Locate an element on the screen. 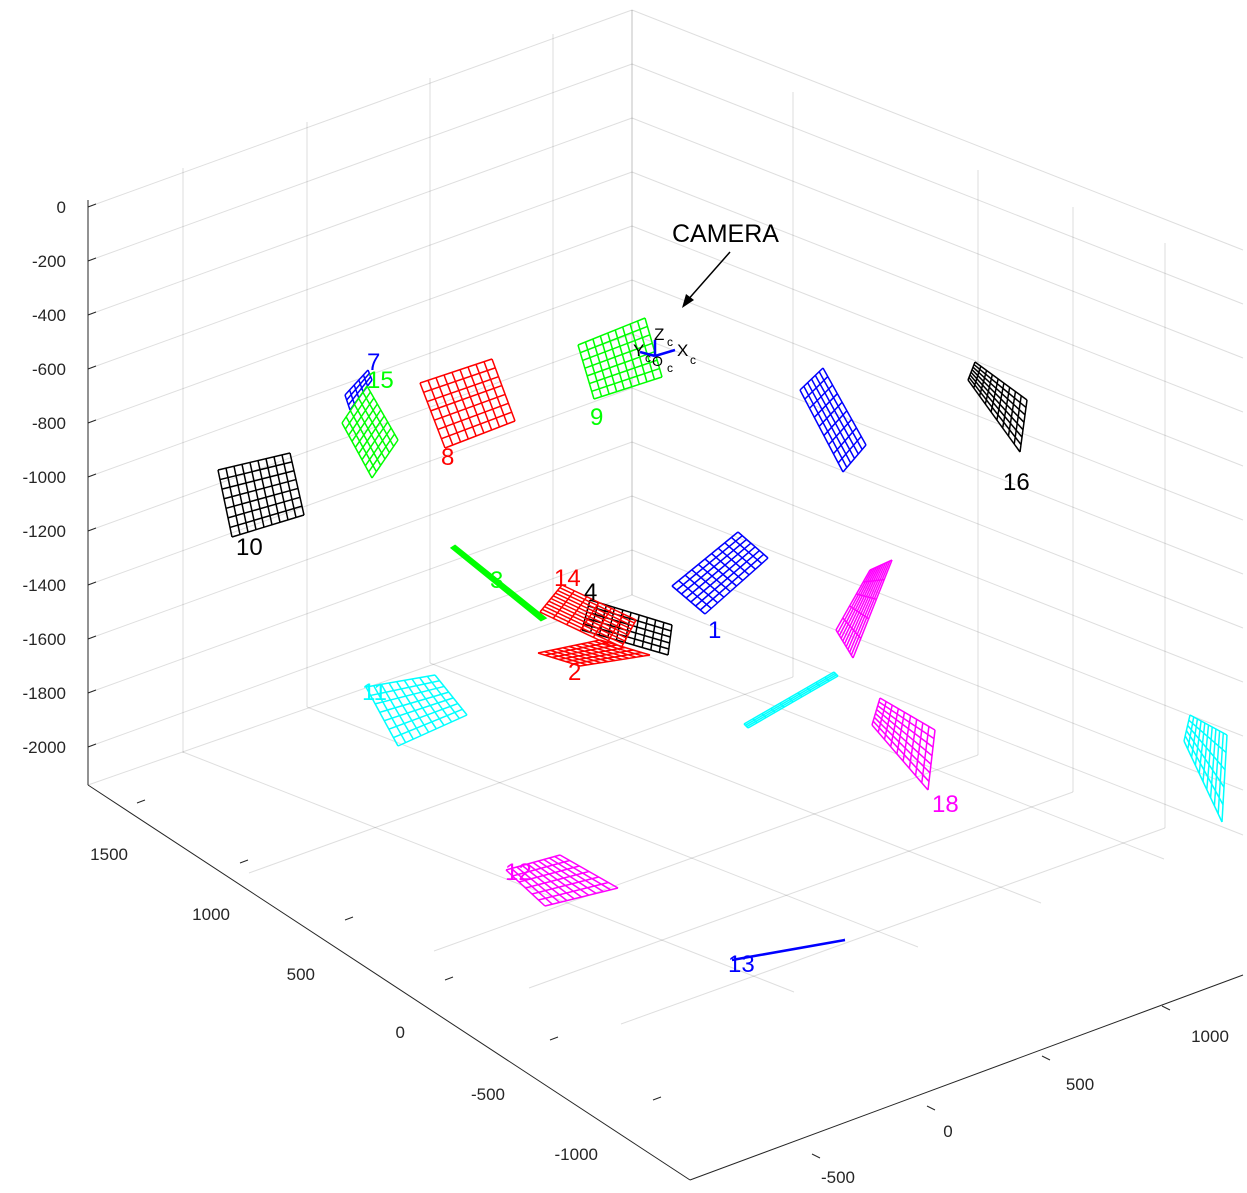  board-14-gridline is located at coordinates (589, 617).